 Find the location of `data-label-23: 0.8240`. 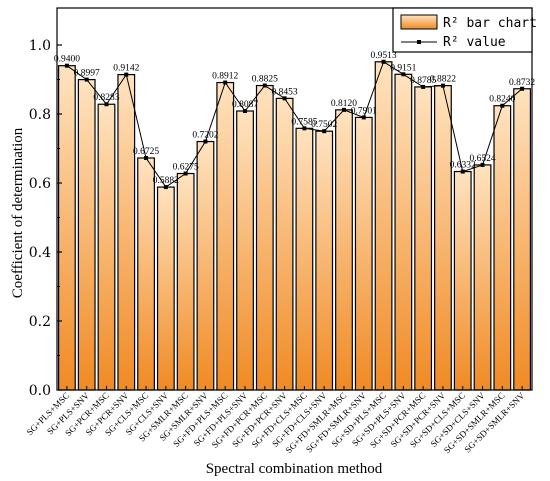

data-label-23: 0.8240 is located at coordinates (502, 100).